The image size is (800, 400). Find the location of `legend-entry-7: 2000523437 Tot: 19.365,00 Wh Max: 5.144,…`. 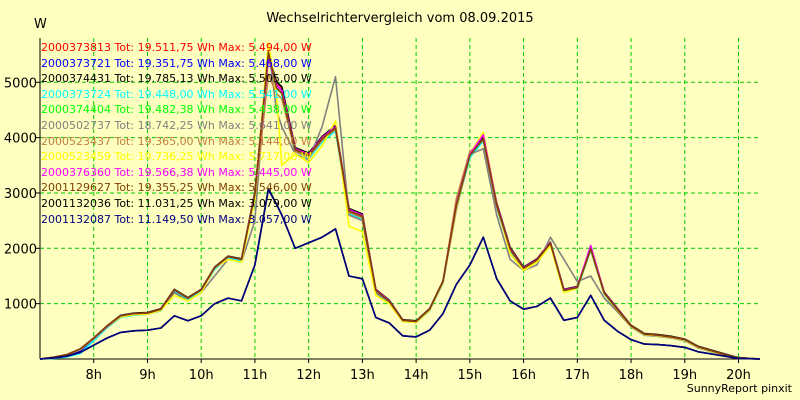

legend-entry-7: 2000523437 Tot: 19.365,00 Wh Max: 5.144,… is located at coordinates (176, 141).